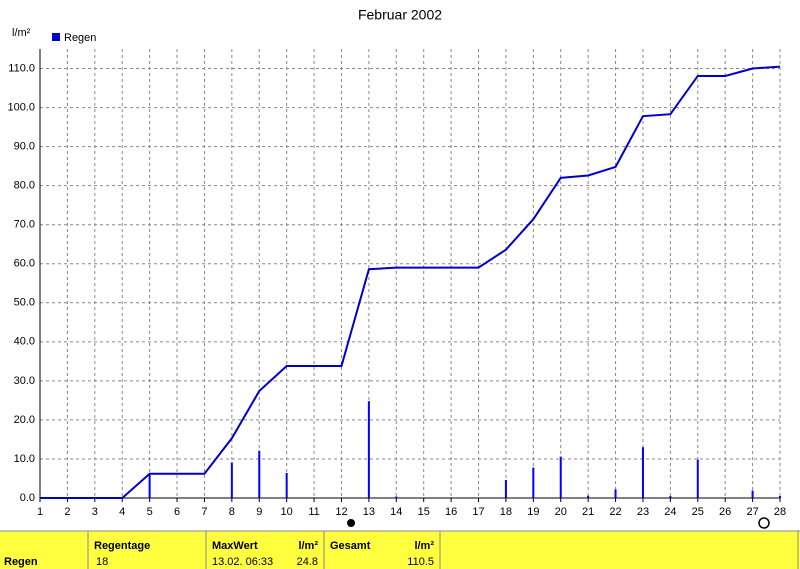 This screenshot has width=800, height=569. Describe the element at coordinates (40, 512) in the screenshot. I see `x-tick-label: 1` at that location.